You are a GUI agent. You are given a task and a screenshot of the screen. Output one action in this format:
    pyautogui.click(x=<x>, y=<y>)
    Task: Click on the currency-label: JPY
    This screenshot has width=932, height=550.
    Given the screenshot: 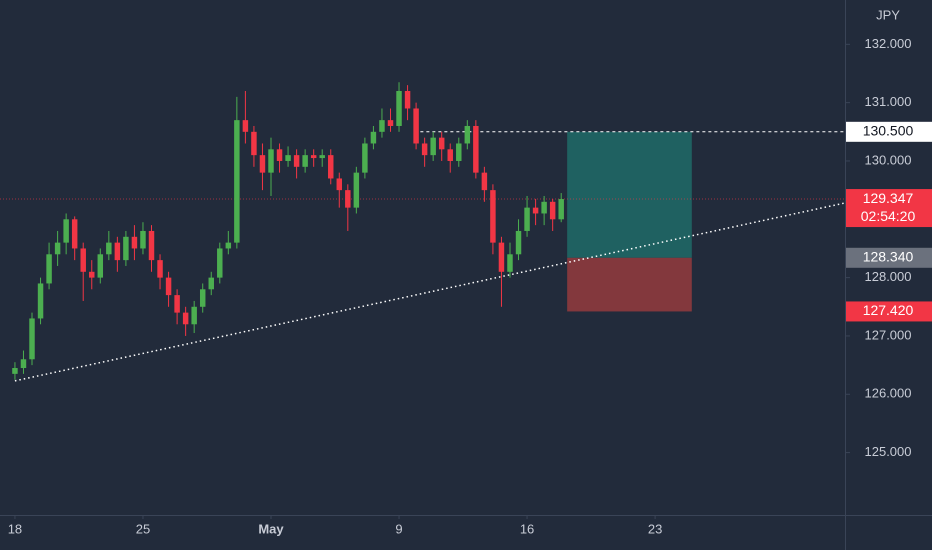 What is the action you would take?
    pyautogui.click(x=888, y=14)
    